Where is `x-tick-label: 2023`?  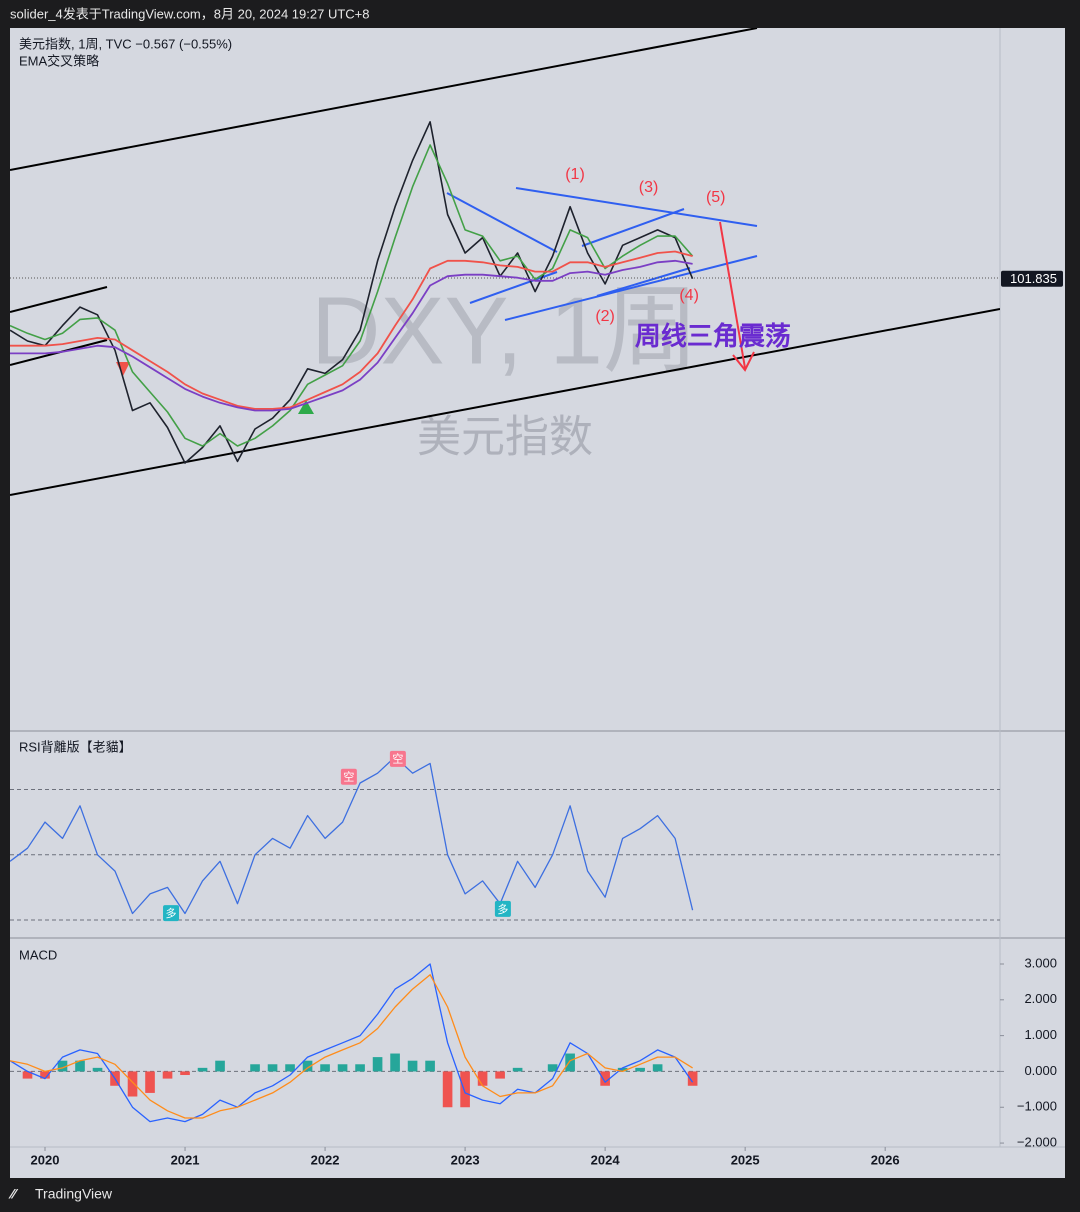
x-tick-label: 2023 is located at coordinates (465, 1159).